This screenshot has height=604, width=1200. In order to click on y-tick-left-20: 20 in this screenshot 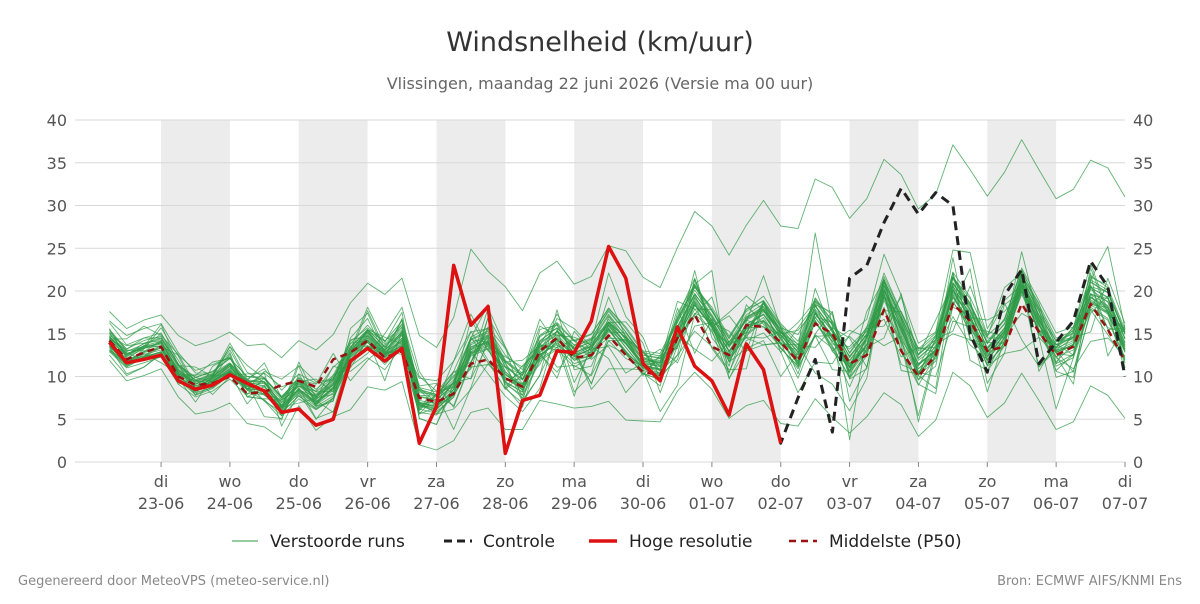, I will do `click(57, 291)`.